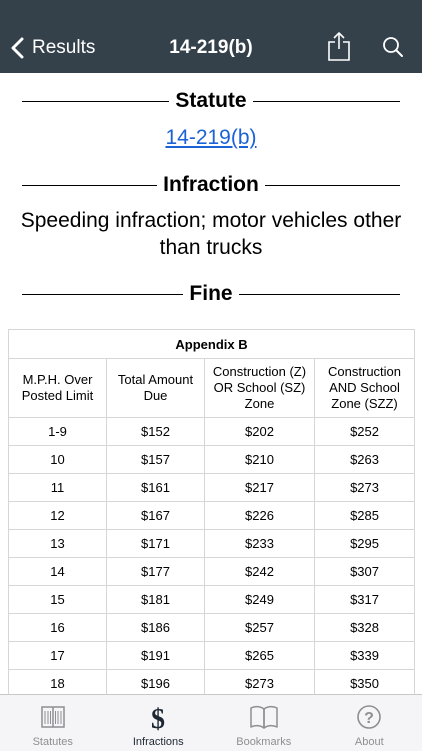  What do you see at coordinates (156, 656) in the screenshot?
I see `table-cell: $191` at bounding box center [156, 656].